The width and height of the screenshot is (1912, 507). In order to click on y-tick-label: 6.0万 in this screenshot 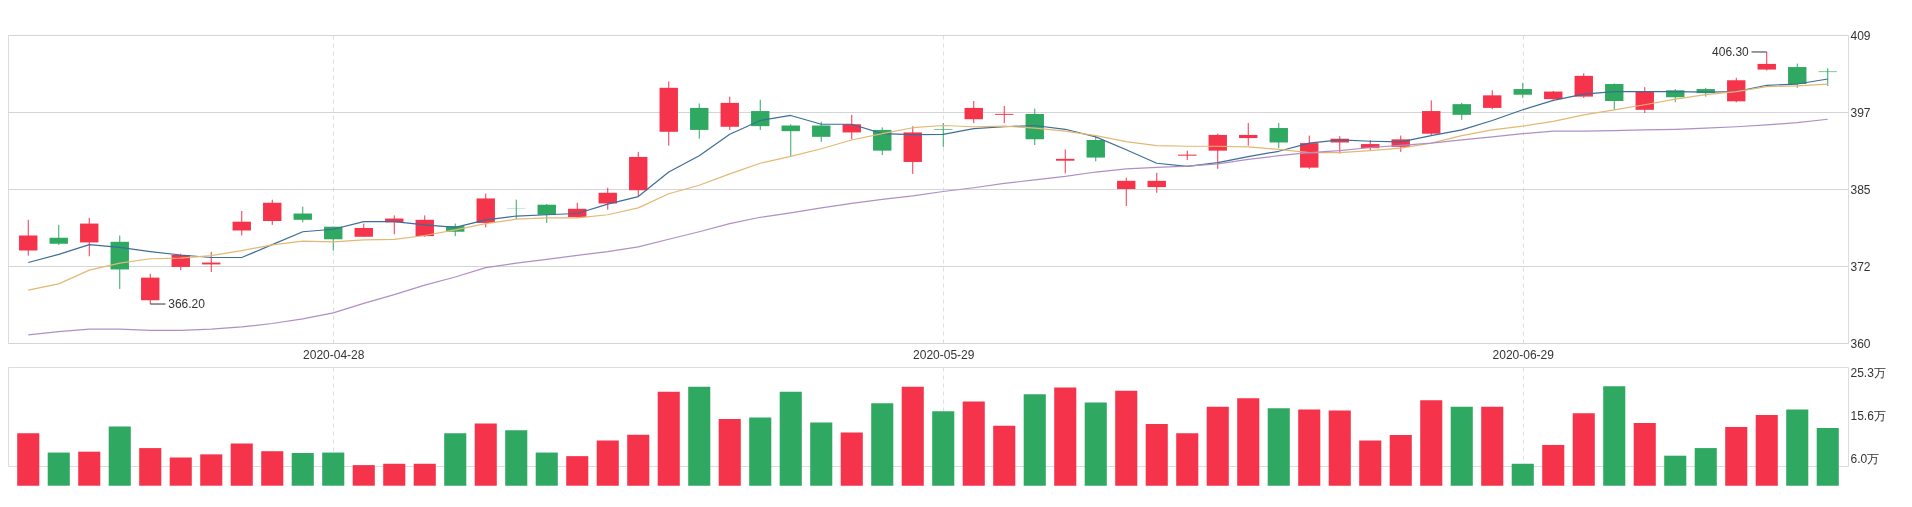, I will do `click(1865, 459)`.